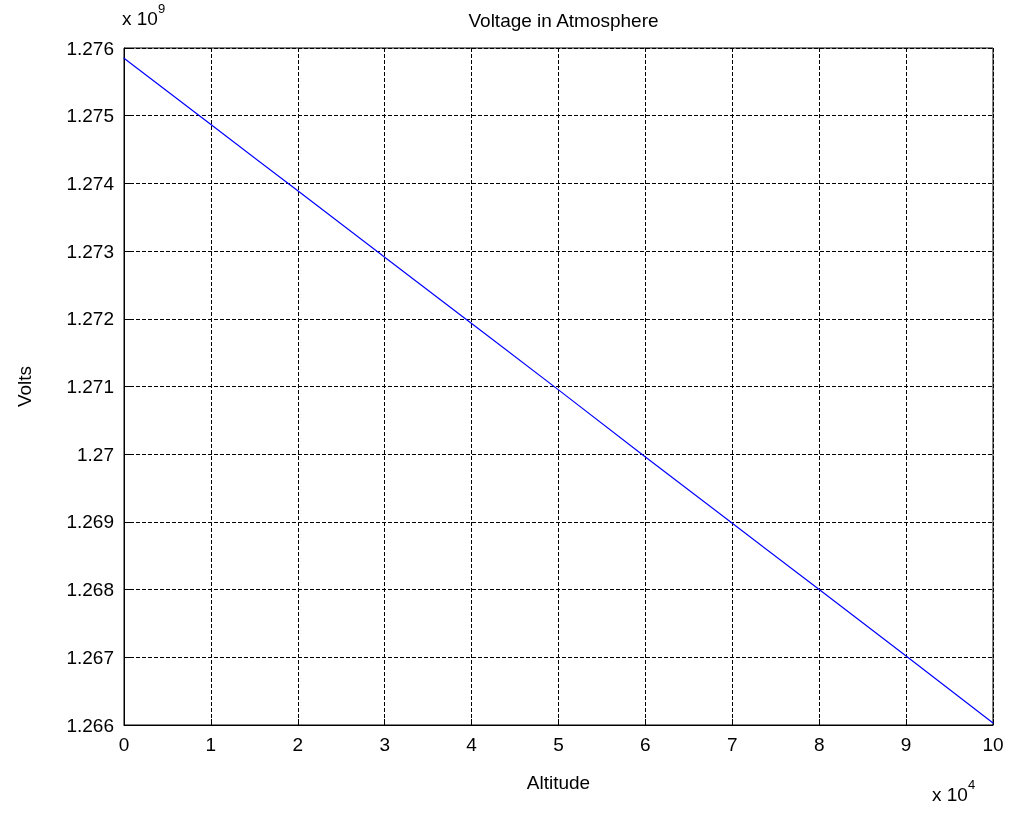 This screenshot has height=813, width=1010. Describe the element at coordinates (472, 744) in the screenshot. I see `x-tick-label: 4` at that location.